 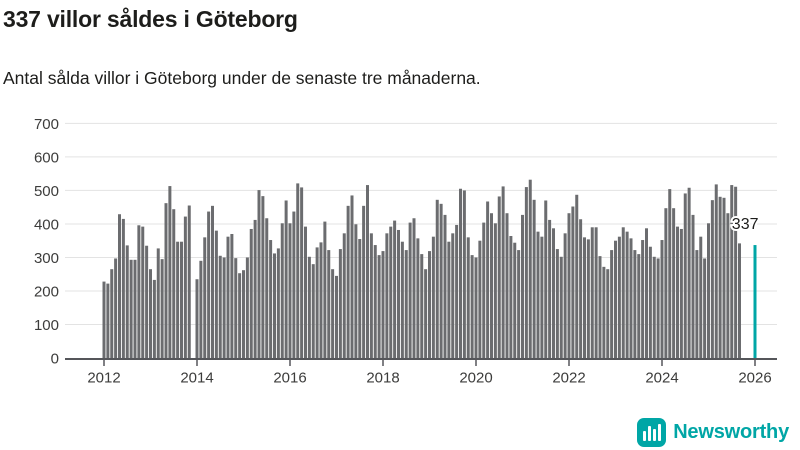 I want to click on bar-chart-glyph, so click(x=652, y=432).